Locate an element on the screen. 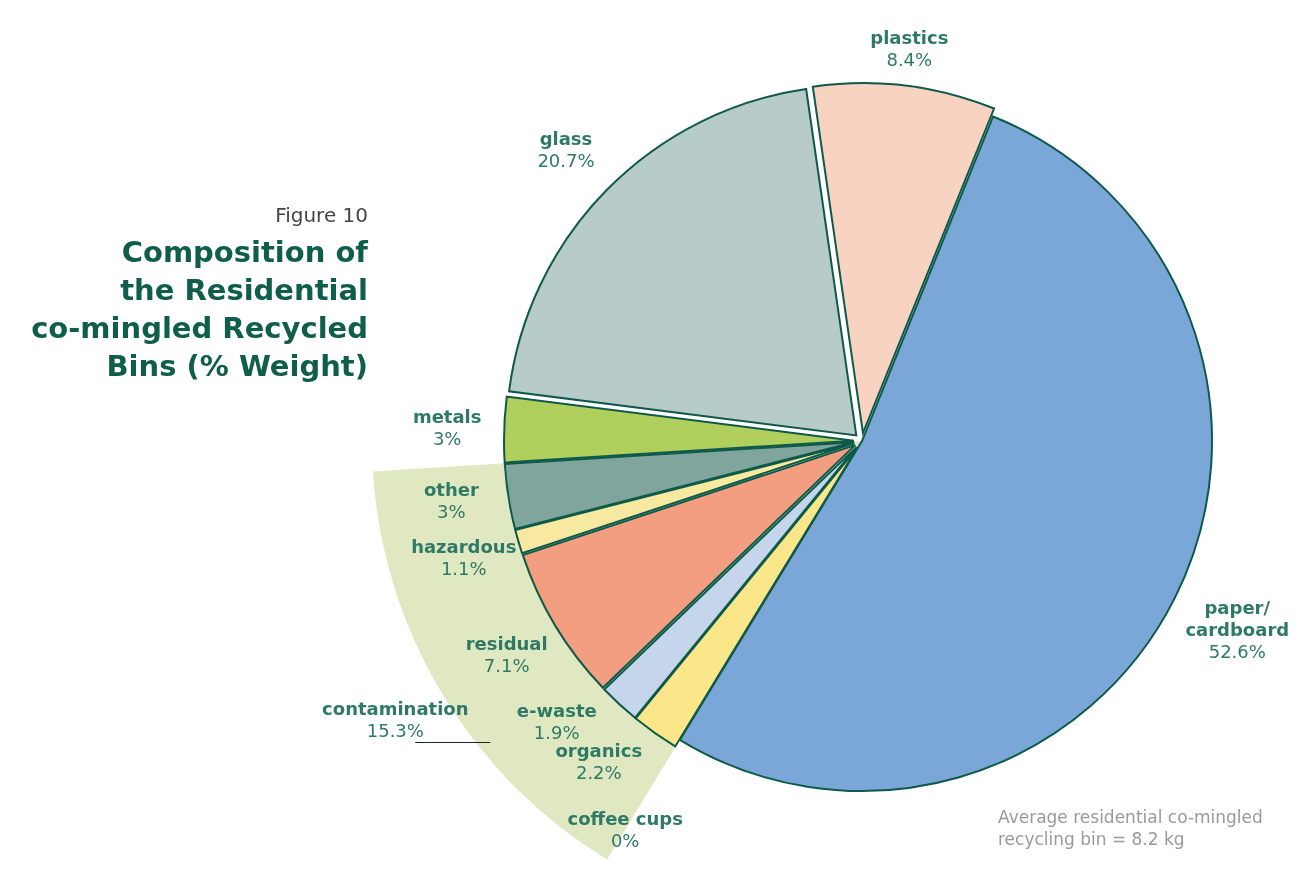 This screenshot has width=1297, height=872. slice-label: other is located at coordinates (451, 490).